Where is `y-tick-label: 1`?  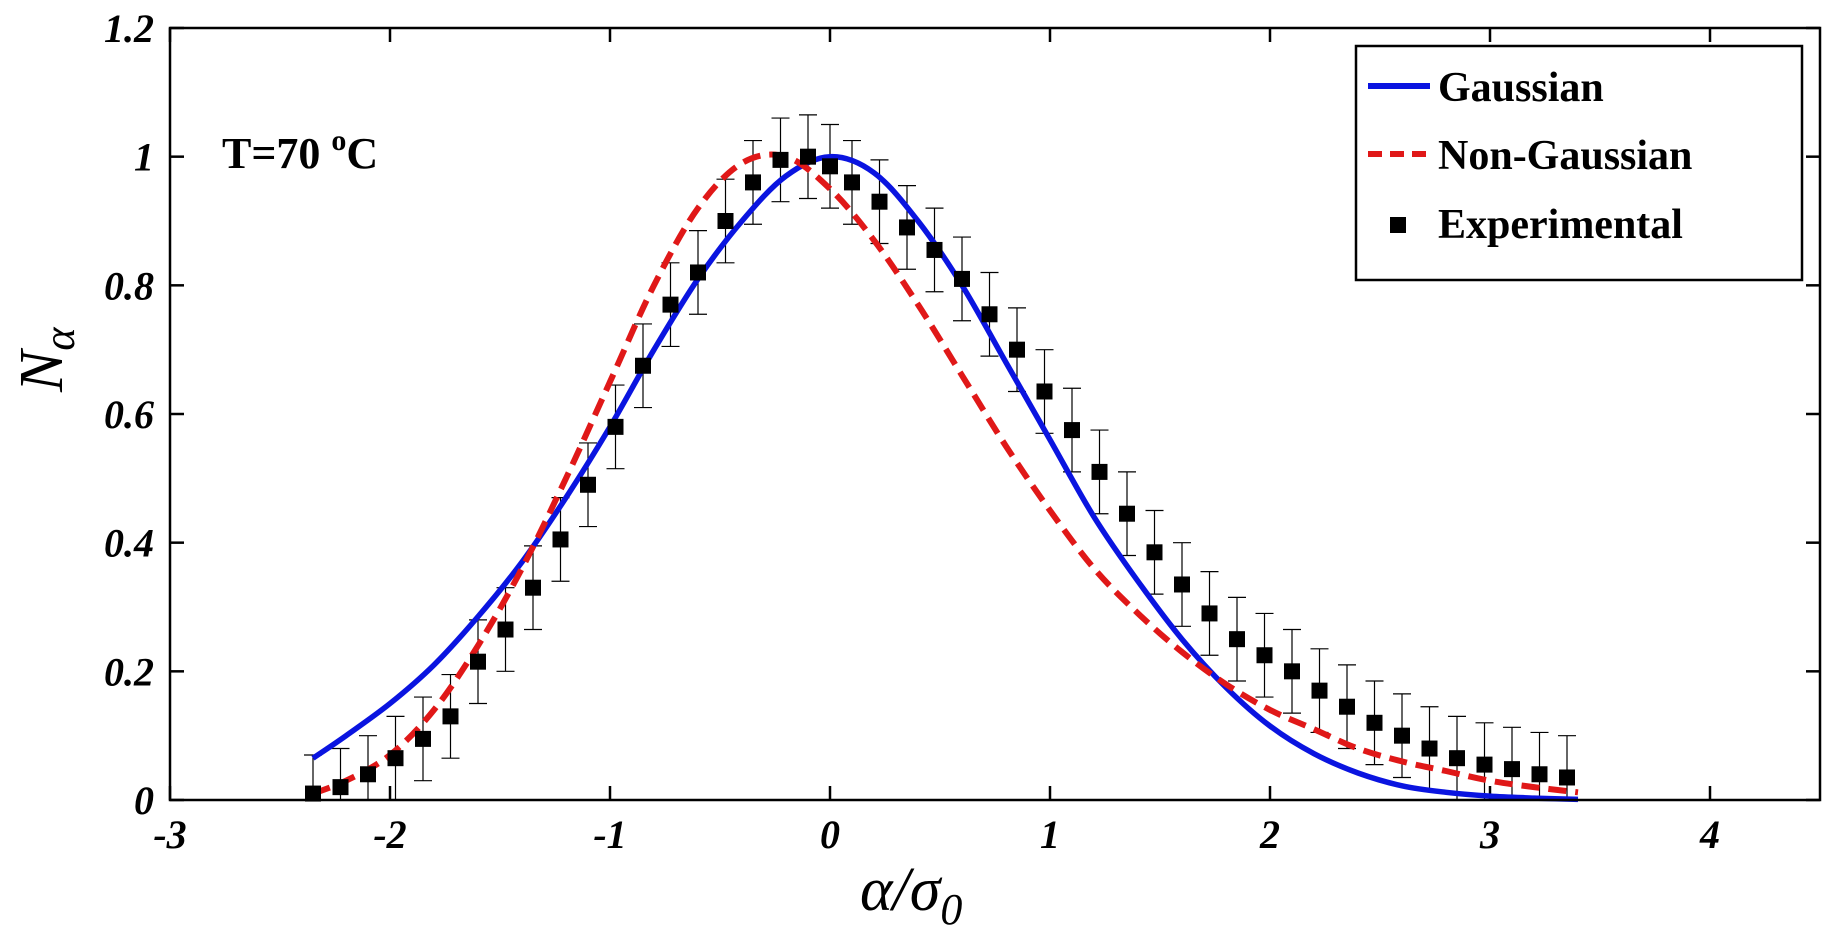
y-tick-label: 1 is located at coordinates (144, 157).